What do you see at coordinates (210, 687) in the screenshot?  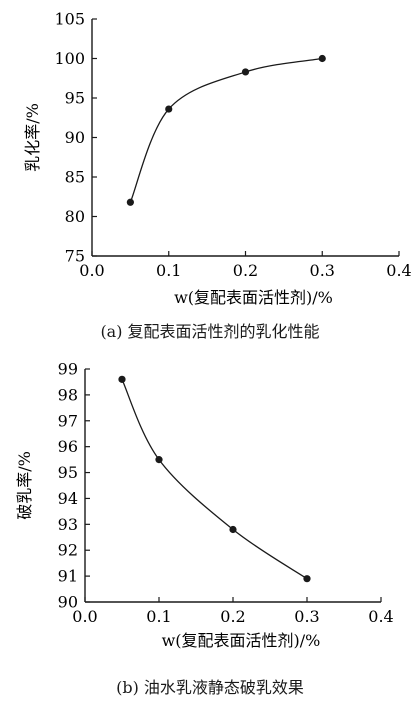 I see `chart-b-caption: (b) 油水乳液静态破乳效果` at bounding box center [210, 687].